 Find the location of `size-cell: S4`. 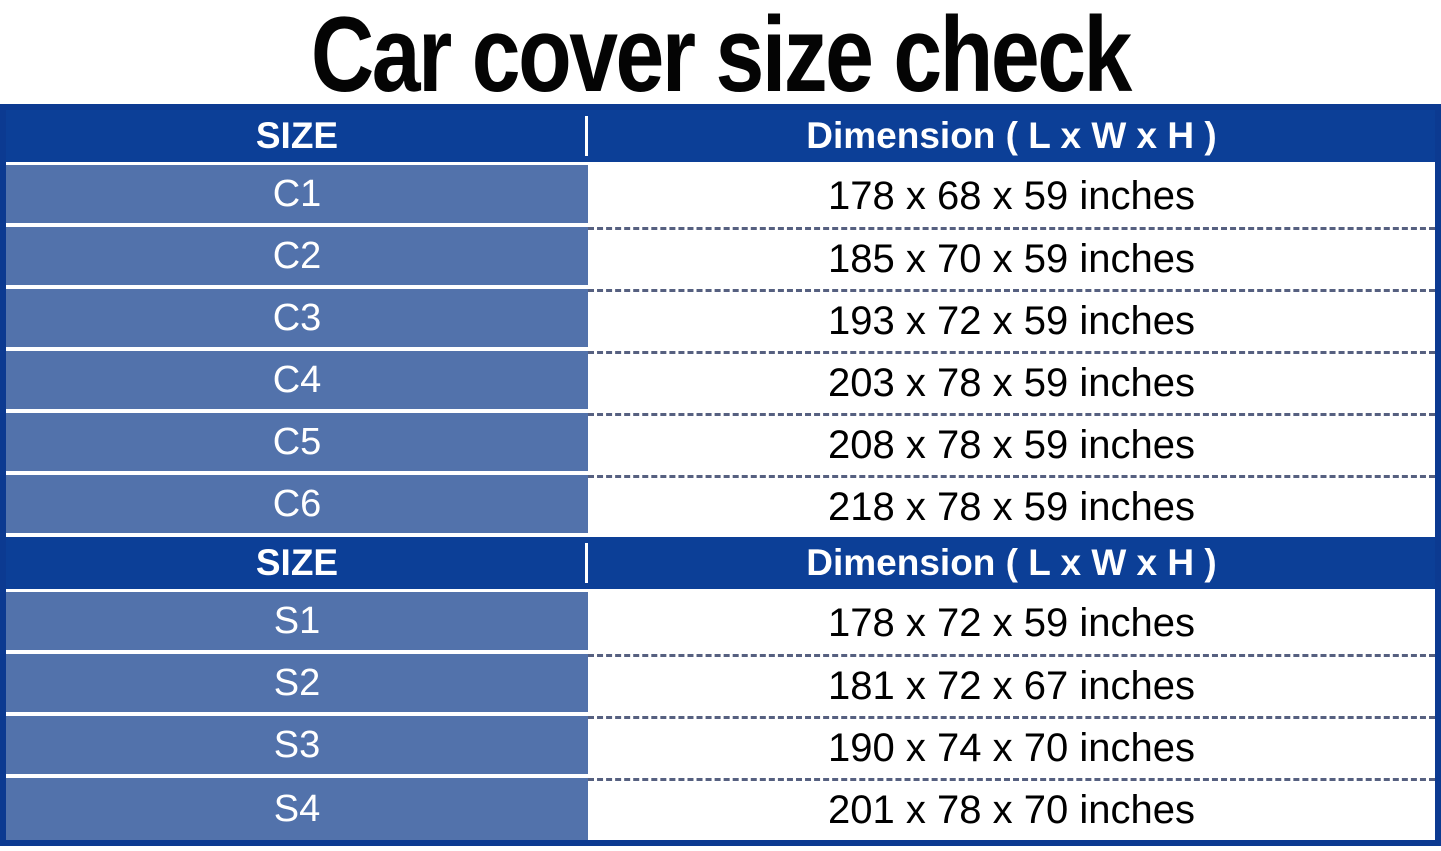

size-cell: S4 is located at coordinates (297, 809).